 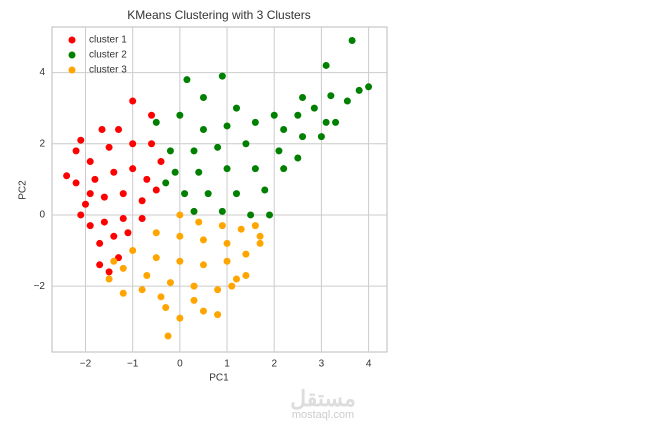 What do you see at coordinates (108, 55) in the screenshot?
I see `legend-label: cluster 2` at bounding box center [108, 55].